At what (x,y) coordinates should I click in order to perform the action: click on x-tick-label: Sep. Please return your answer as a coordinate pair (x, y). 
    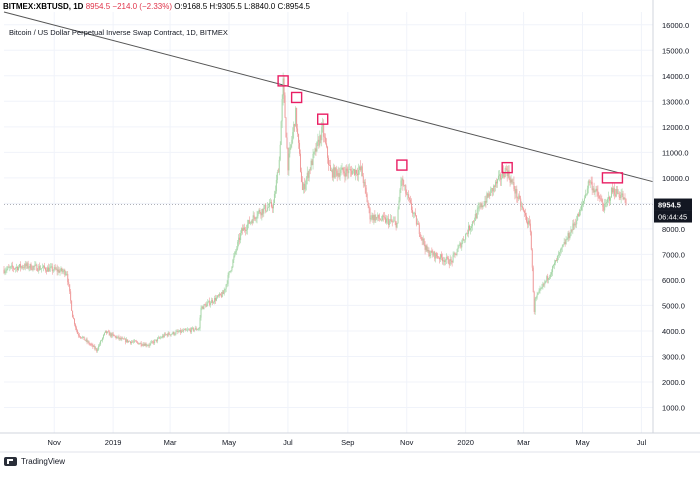
    Looking at the image, I should click on (347, 442).